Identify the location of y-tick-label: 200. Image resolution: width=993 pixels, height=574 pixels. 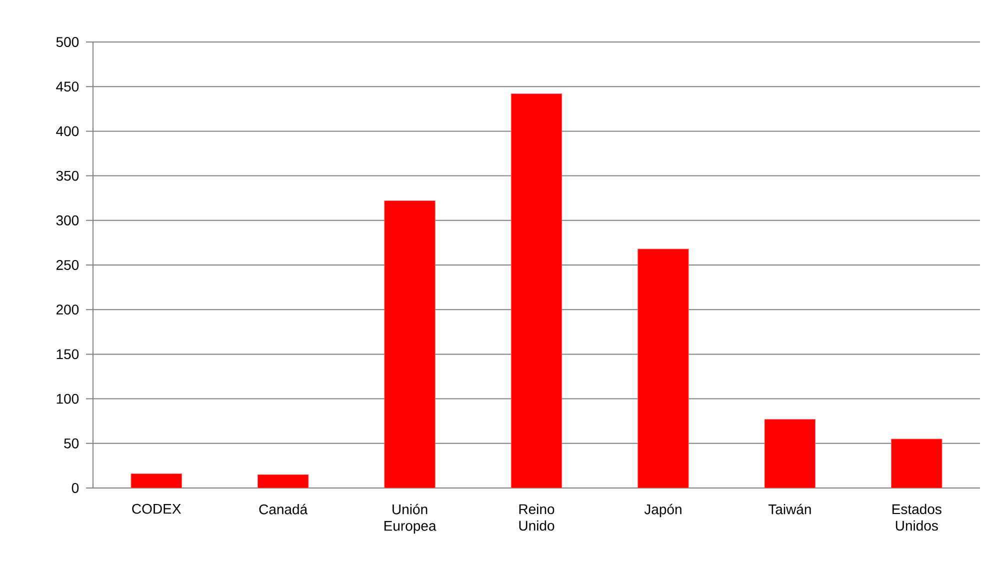
(67, 309).